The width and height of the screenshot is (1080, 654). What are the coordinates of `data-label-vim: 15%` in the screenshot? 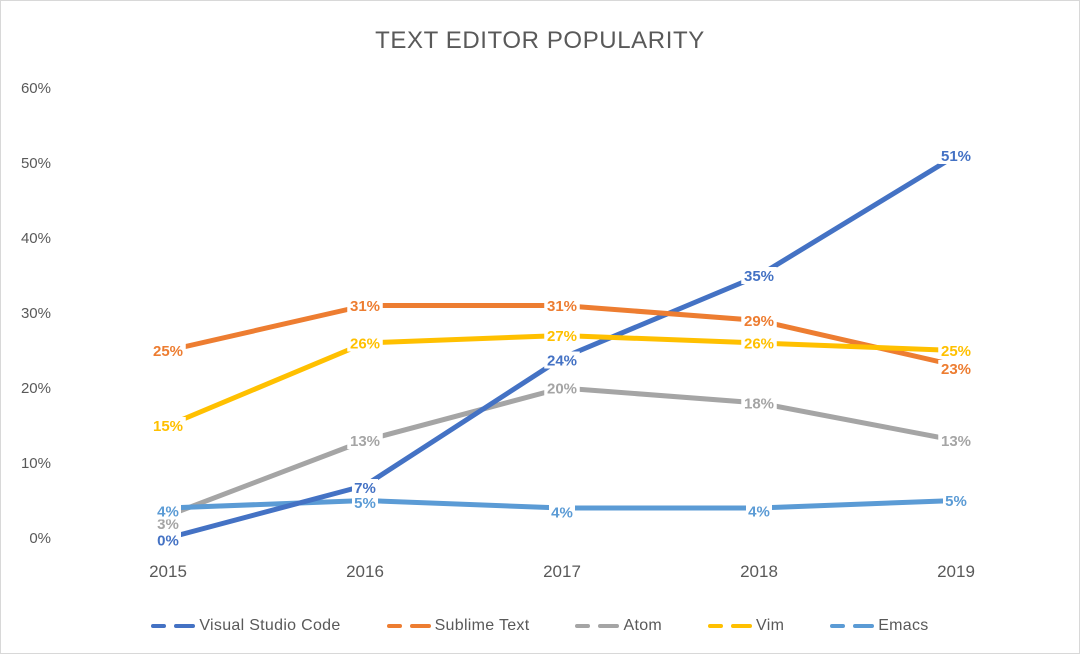 It's located at (168, 426).